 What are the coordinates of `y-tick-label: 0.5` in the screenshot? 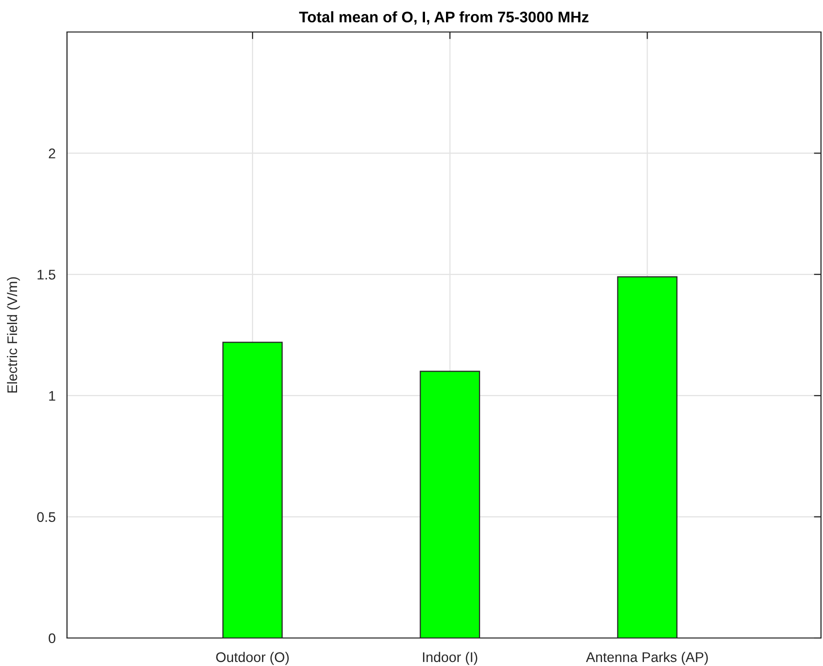 It's located at (46, 517).